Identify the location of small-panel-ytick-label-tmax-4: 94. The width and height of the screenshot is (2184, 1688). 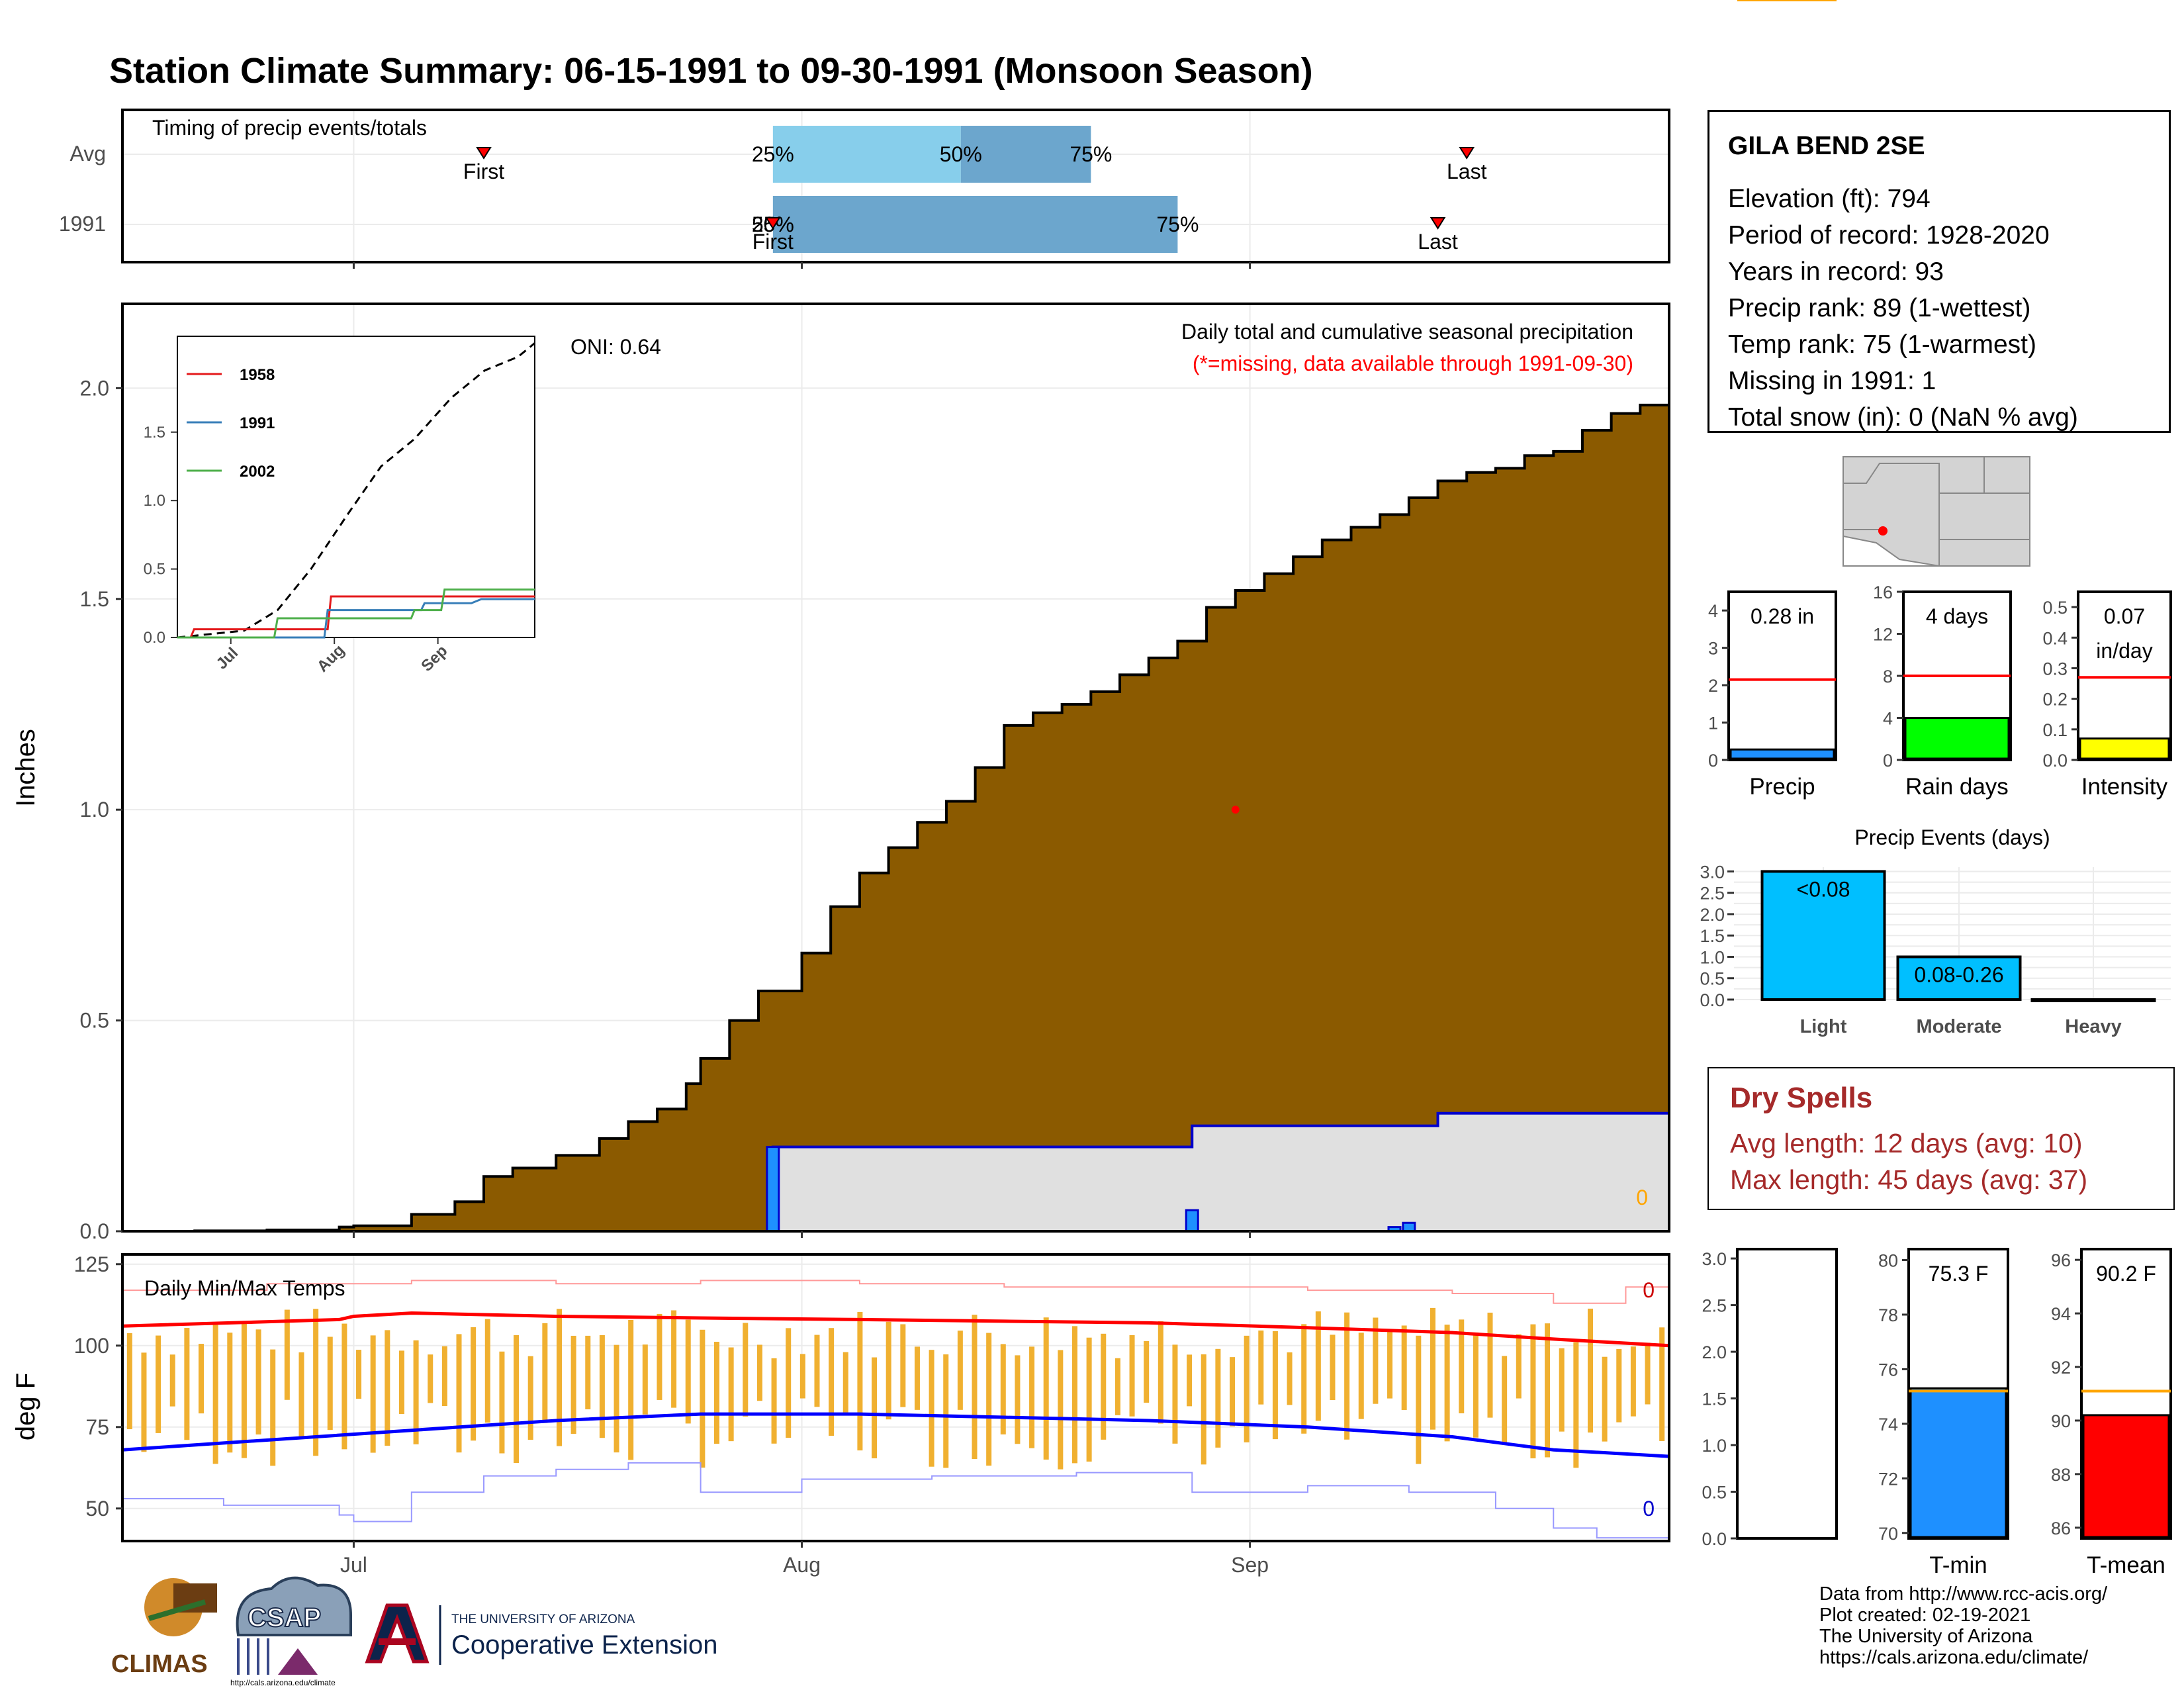
(2061, 1314).